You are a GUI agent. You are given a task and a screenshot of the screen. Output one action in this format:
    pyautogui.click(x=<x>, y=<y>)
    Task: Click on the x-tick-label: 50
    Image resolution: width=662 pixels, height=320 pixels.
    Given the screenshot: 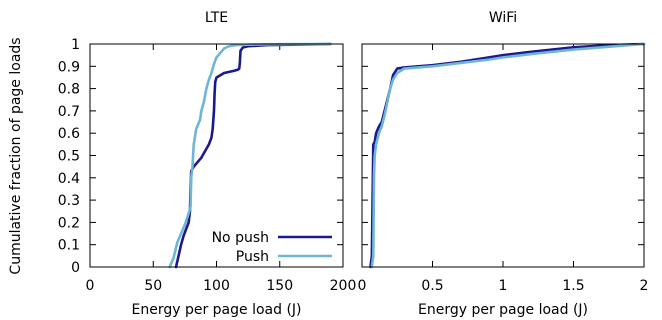 What is the action you would take?
    pyautogui.click(x=153, y=286)
    